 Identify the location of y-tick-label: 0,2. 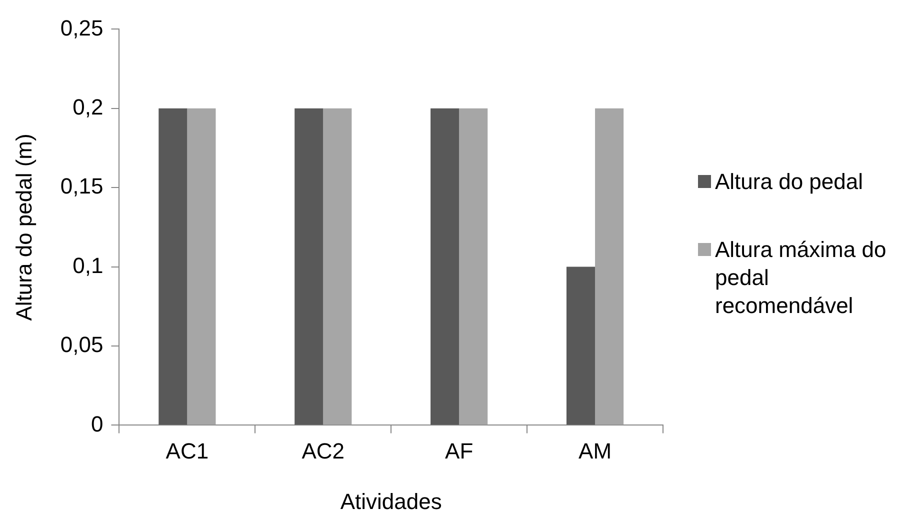
(88, 107).